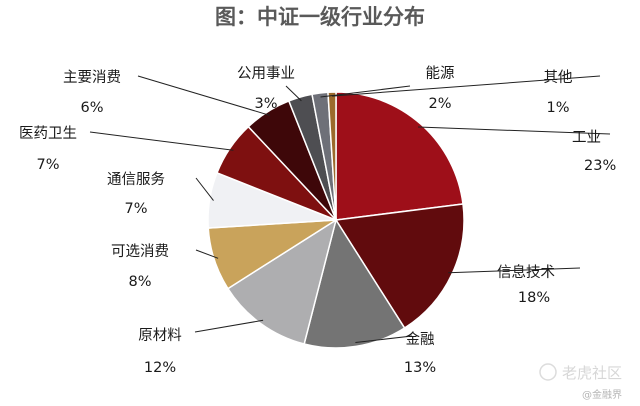 This screenshot has width=640, height=406. I want to click on slice-value-10: 2%, so click(439, 104).